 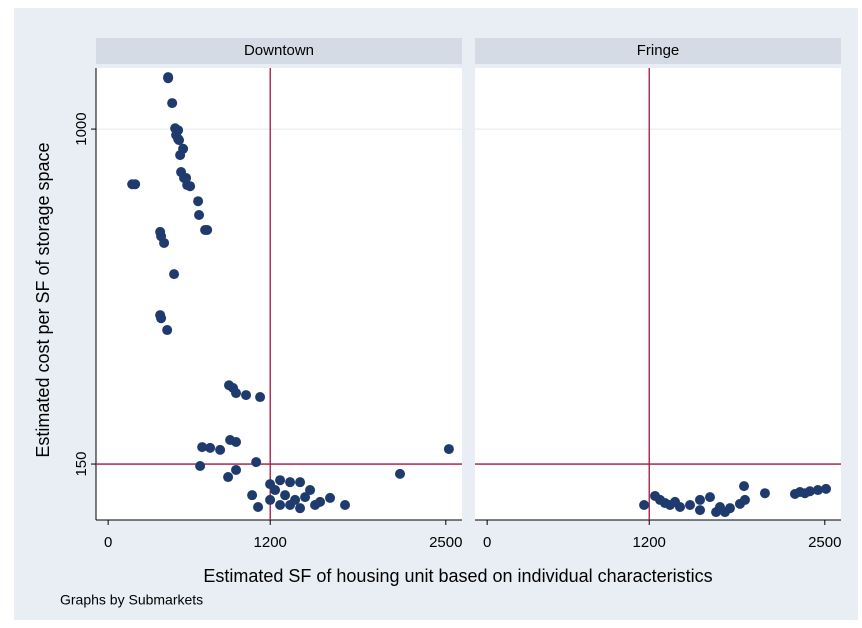 I want to click on panel-title: Fringe, so click(x=658, y=50).